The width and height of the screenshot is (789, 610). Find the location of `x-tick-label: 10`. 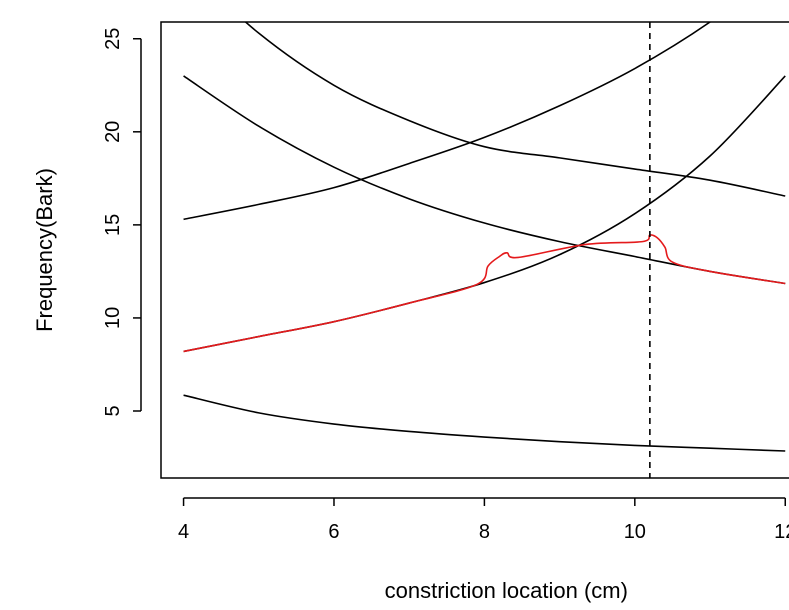

x-tick-label: 10 is located at coordinates (635, 532).